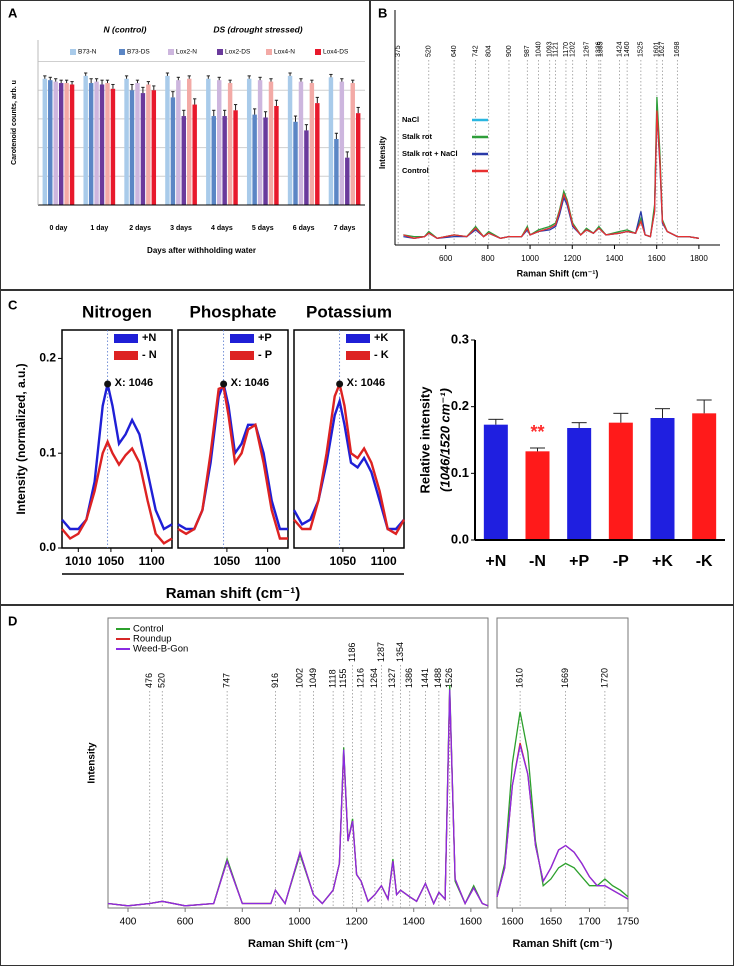  Describe the element at coordinates (409, 678) in the screenshot. I see `peak-label: 1386` at that location.